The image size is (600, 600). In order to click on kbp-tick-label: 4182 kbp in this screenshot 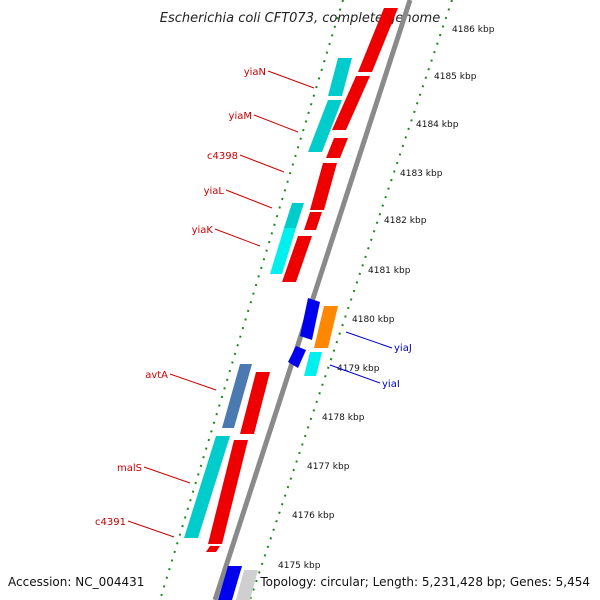, I will do `click(405, 221)`.